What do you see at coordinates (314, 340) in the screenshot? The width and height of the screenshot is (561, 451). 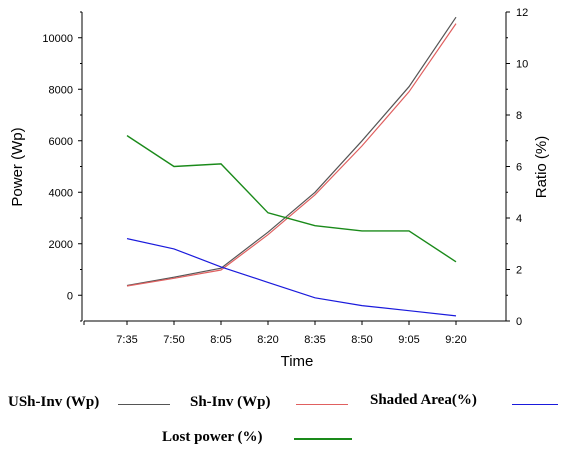 I see `x-tick-label: 8:35` at bounding box center [314, 340].